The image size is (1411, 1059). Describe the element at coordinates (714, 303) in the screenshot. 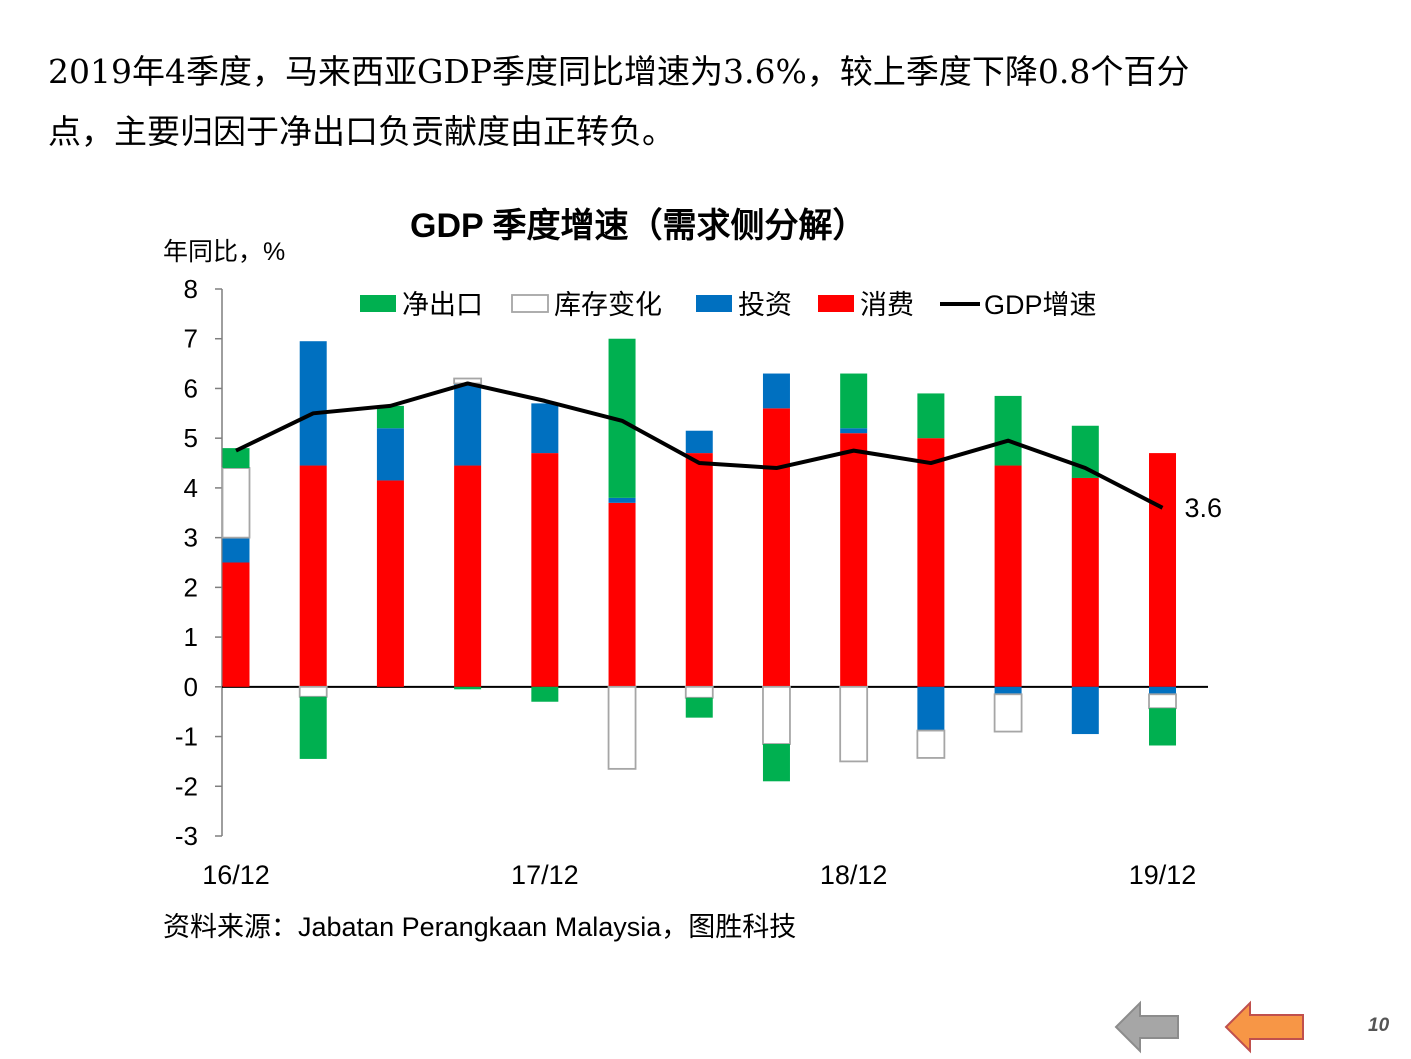

I see `legend-swatch-投资` at that location.